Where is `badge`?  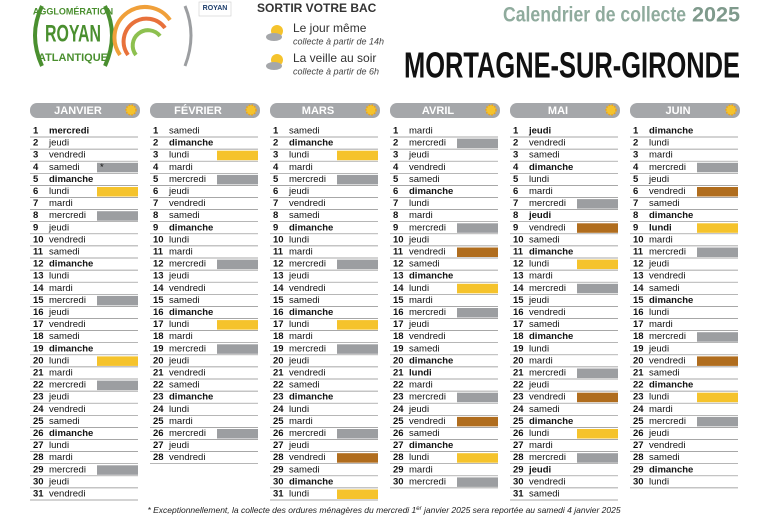
badge is located at coordinates (215, 9).